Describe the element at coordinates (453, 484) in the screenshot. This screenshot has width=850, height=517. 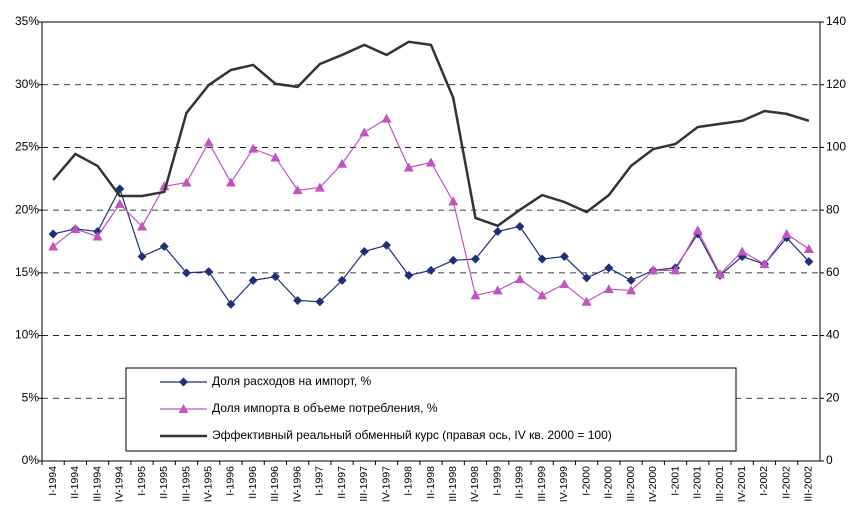
I see `x-tick-label: III-1998` at that location.